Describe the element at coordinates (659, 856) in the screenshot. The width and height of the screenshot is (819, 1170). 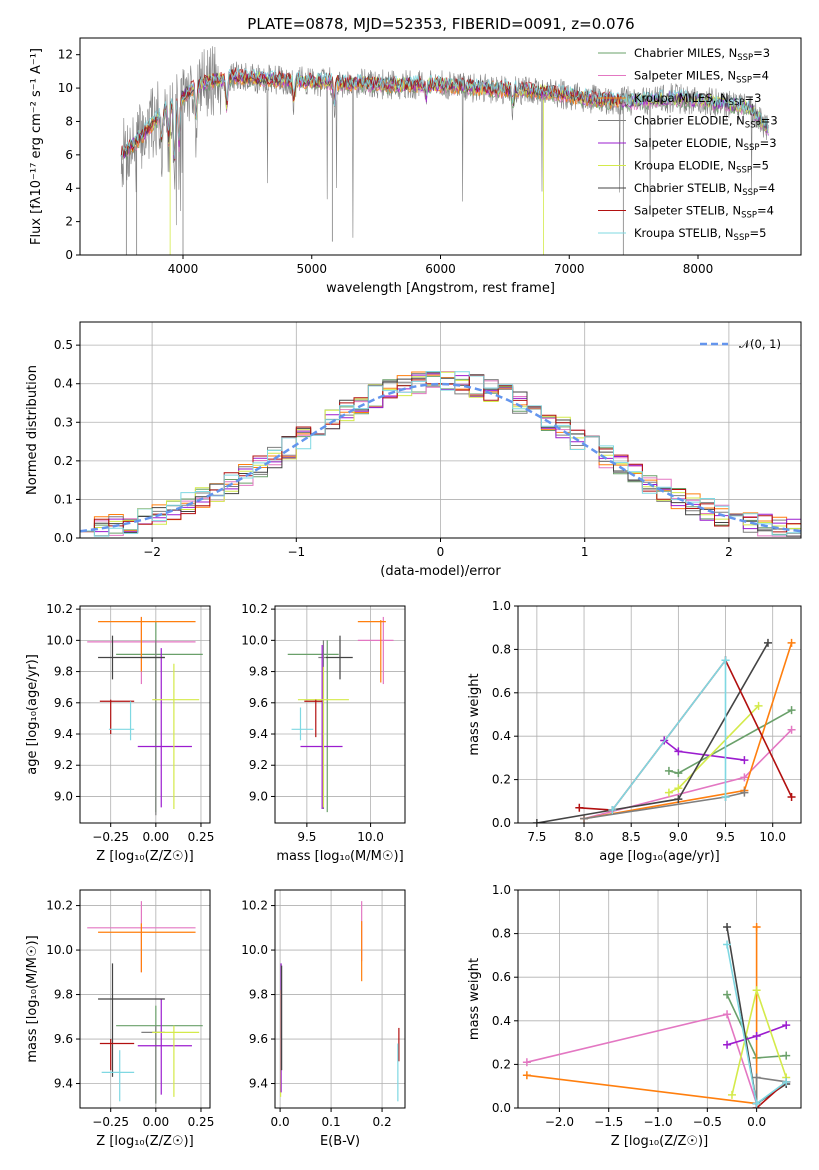
I see `x-axis-label: age [log₁₀(age/yr)]` at that location.